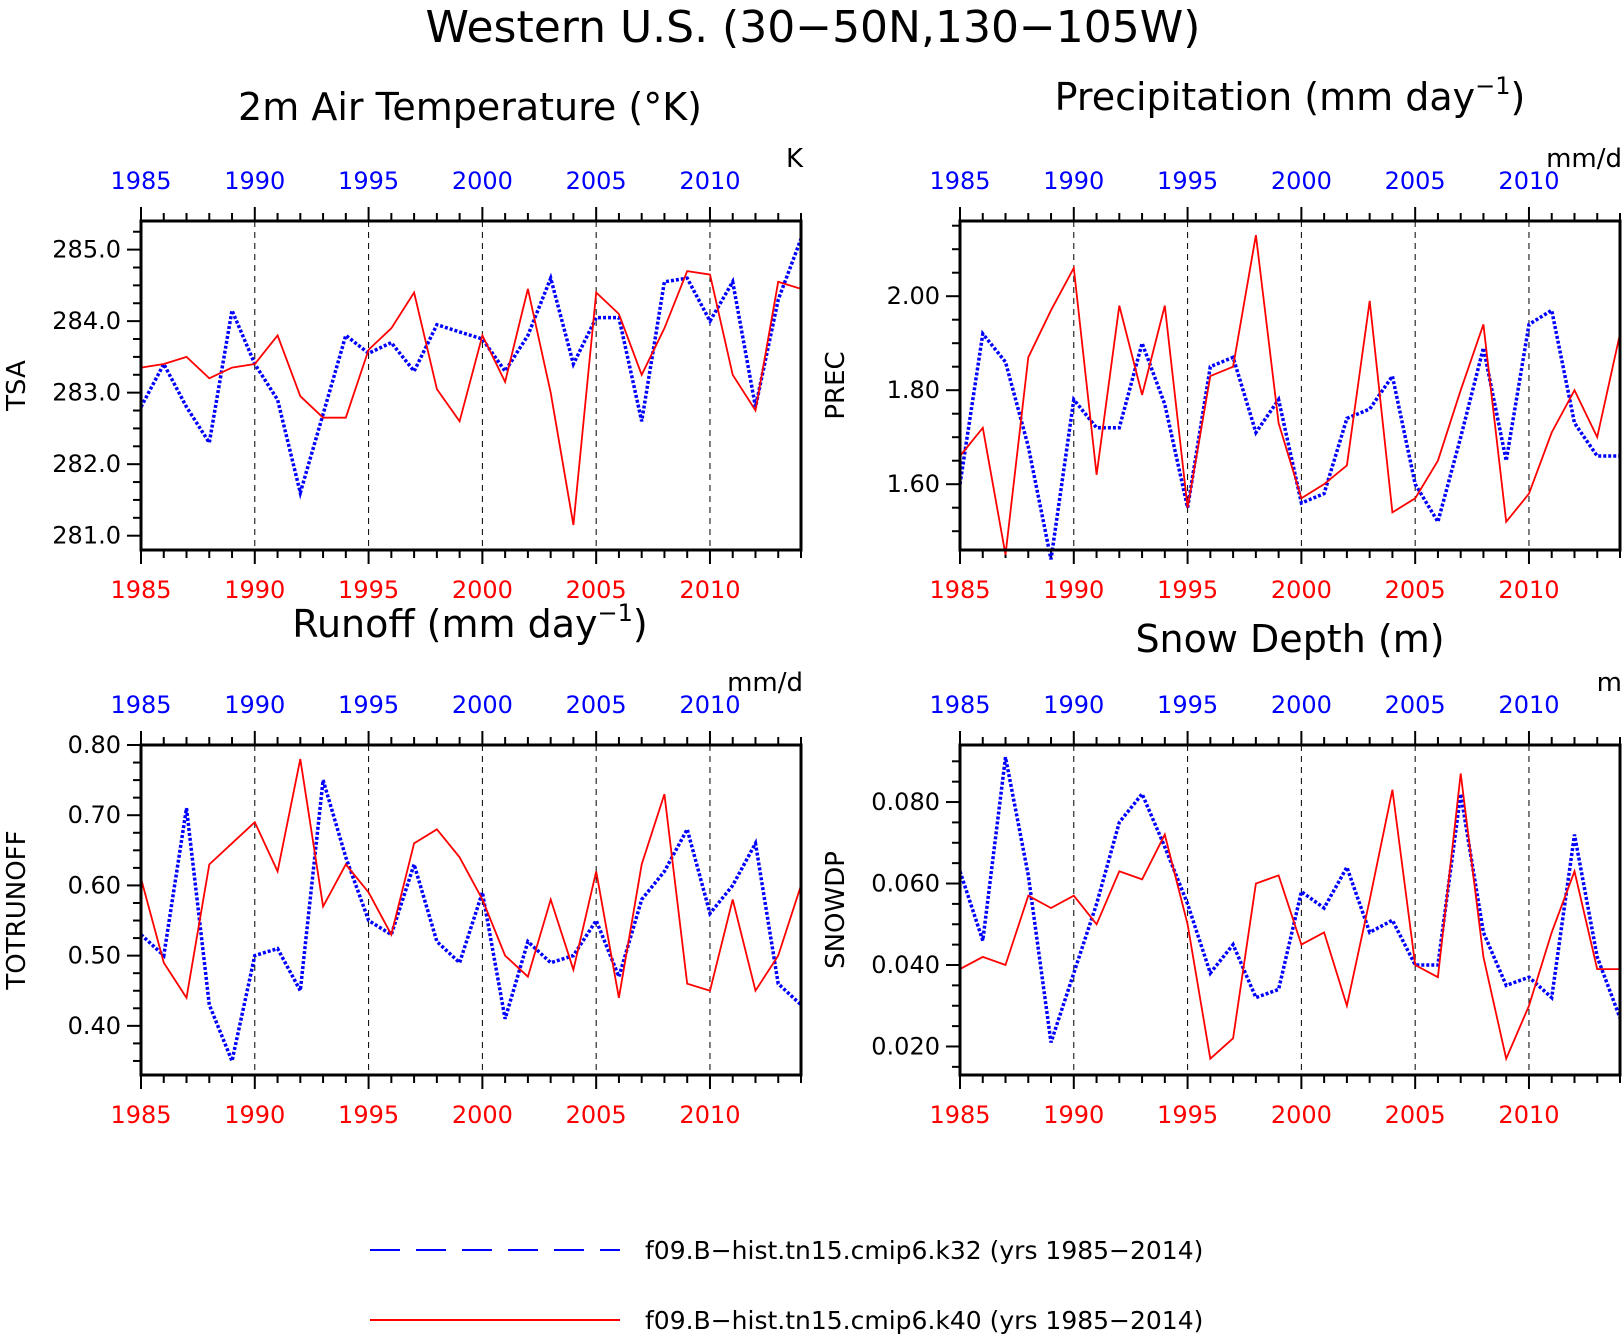  I want to click on y-tick-label: 285.0, so click(86, 250).